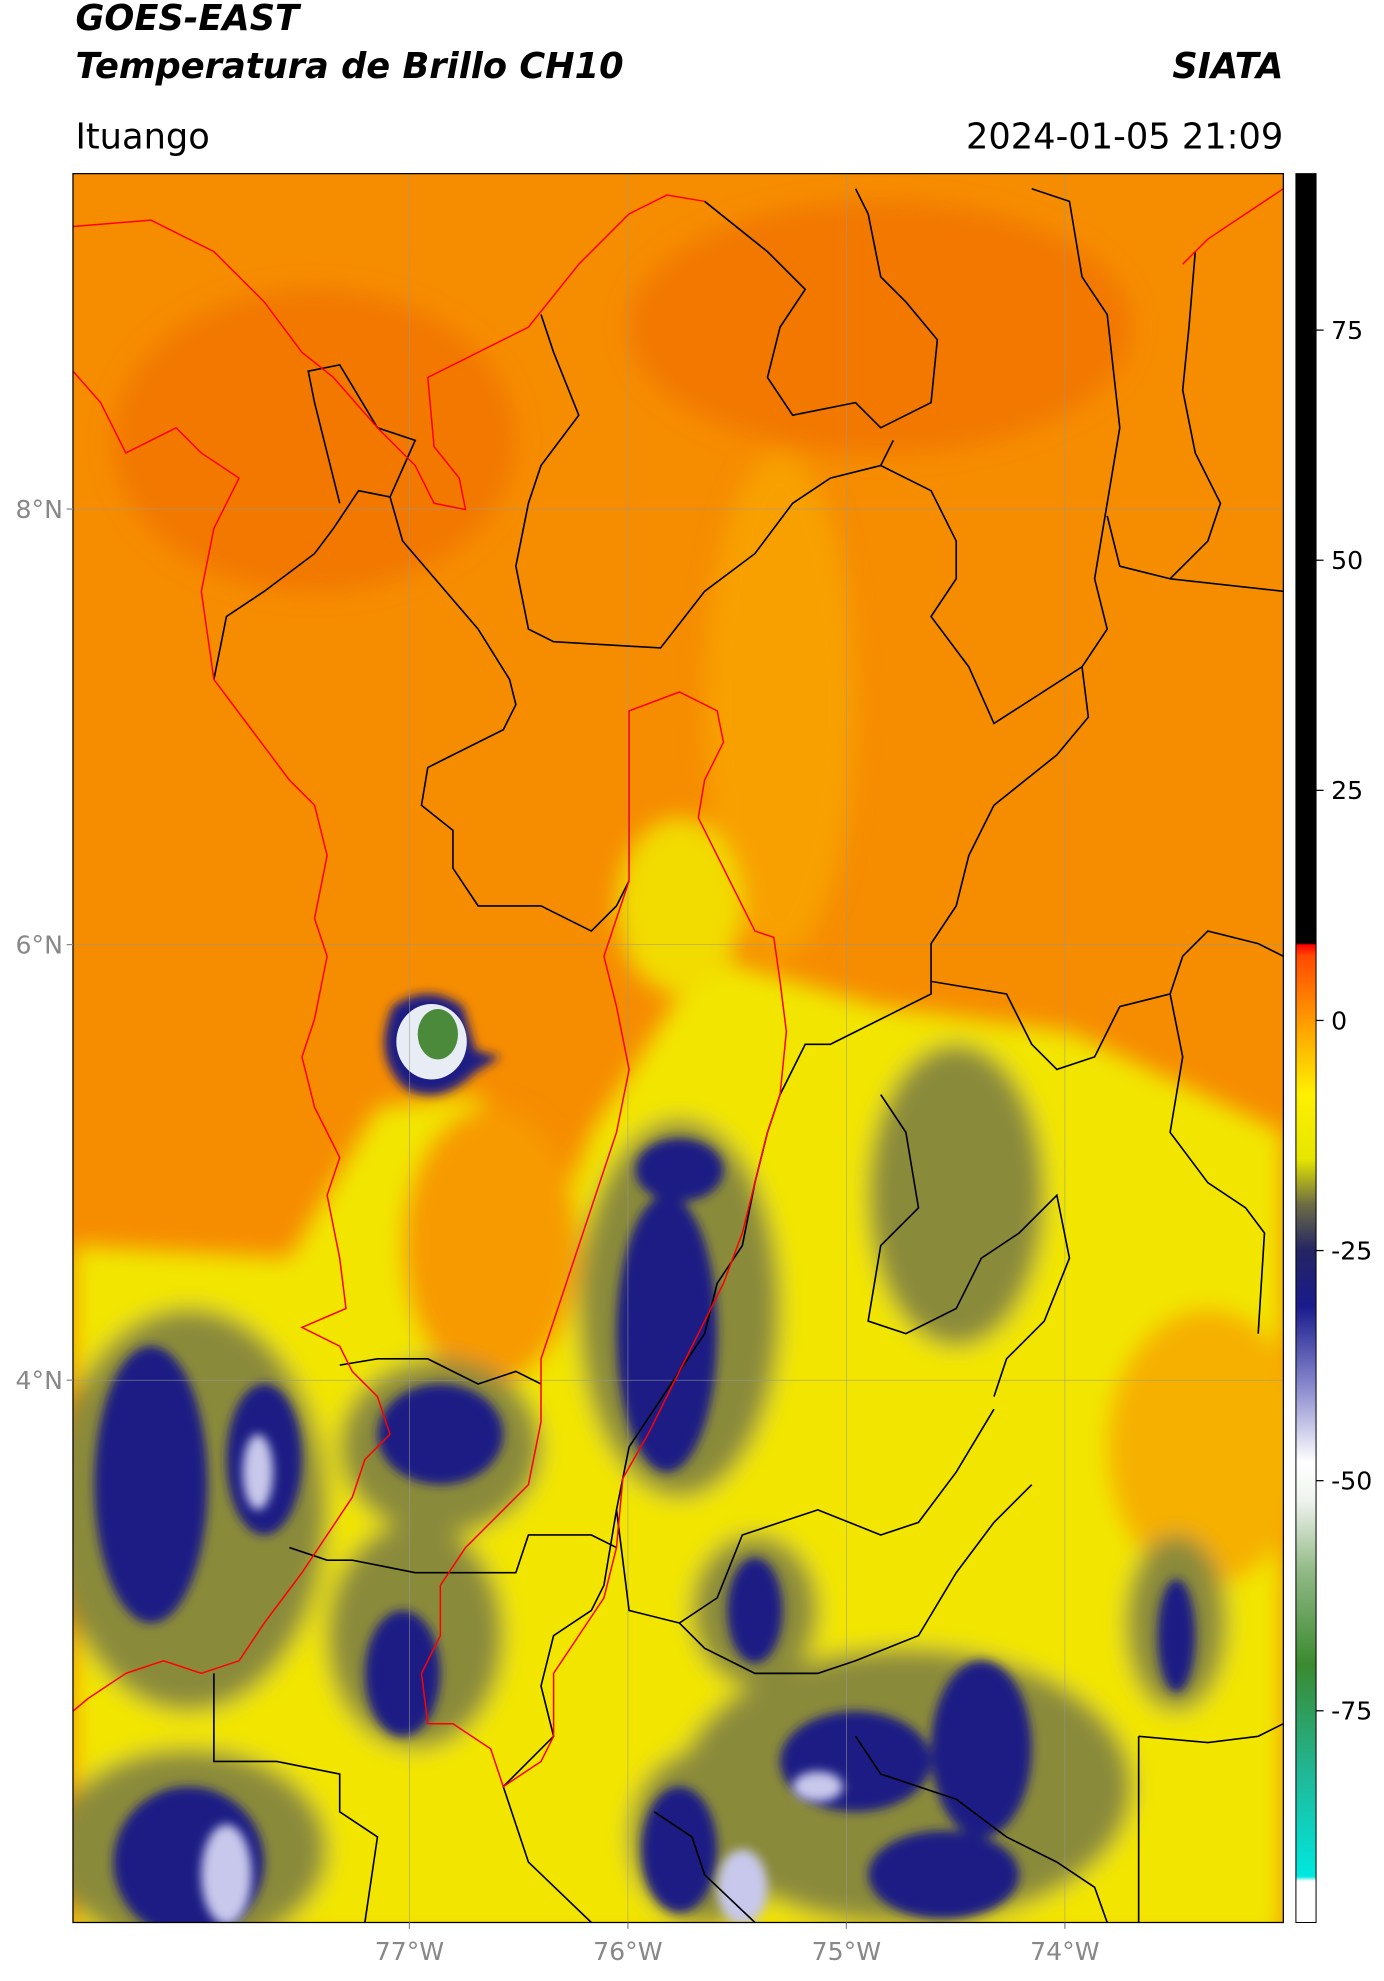 The height and width of the screenshot is (1981, 1384). Describe the element at coordinates (142, 136) in the screenshot. I see `location: Ituango` at that location.